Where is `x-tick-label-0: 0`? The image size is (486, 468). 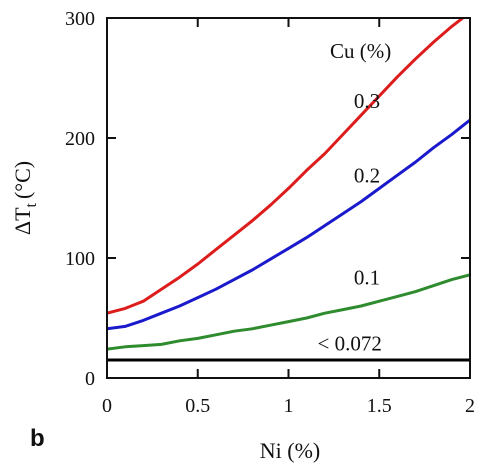
x-tick-label-0: 0 is located at coordinates (107, 406).